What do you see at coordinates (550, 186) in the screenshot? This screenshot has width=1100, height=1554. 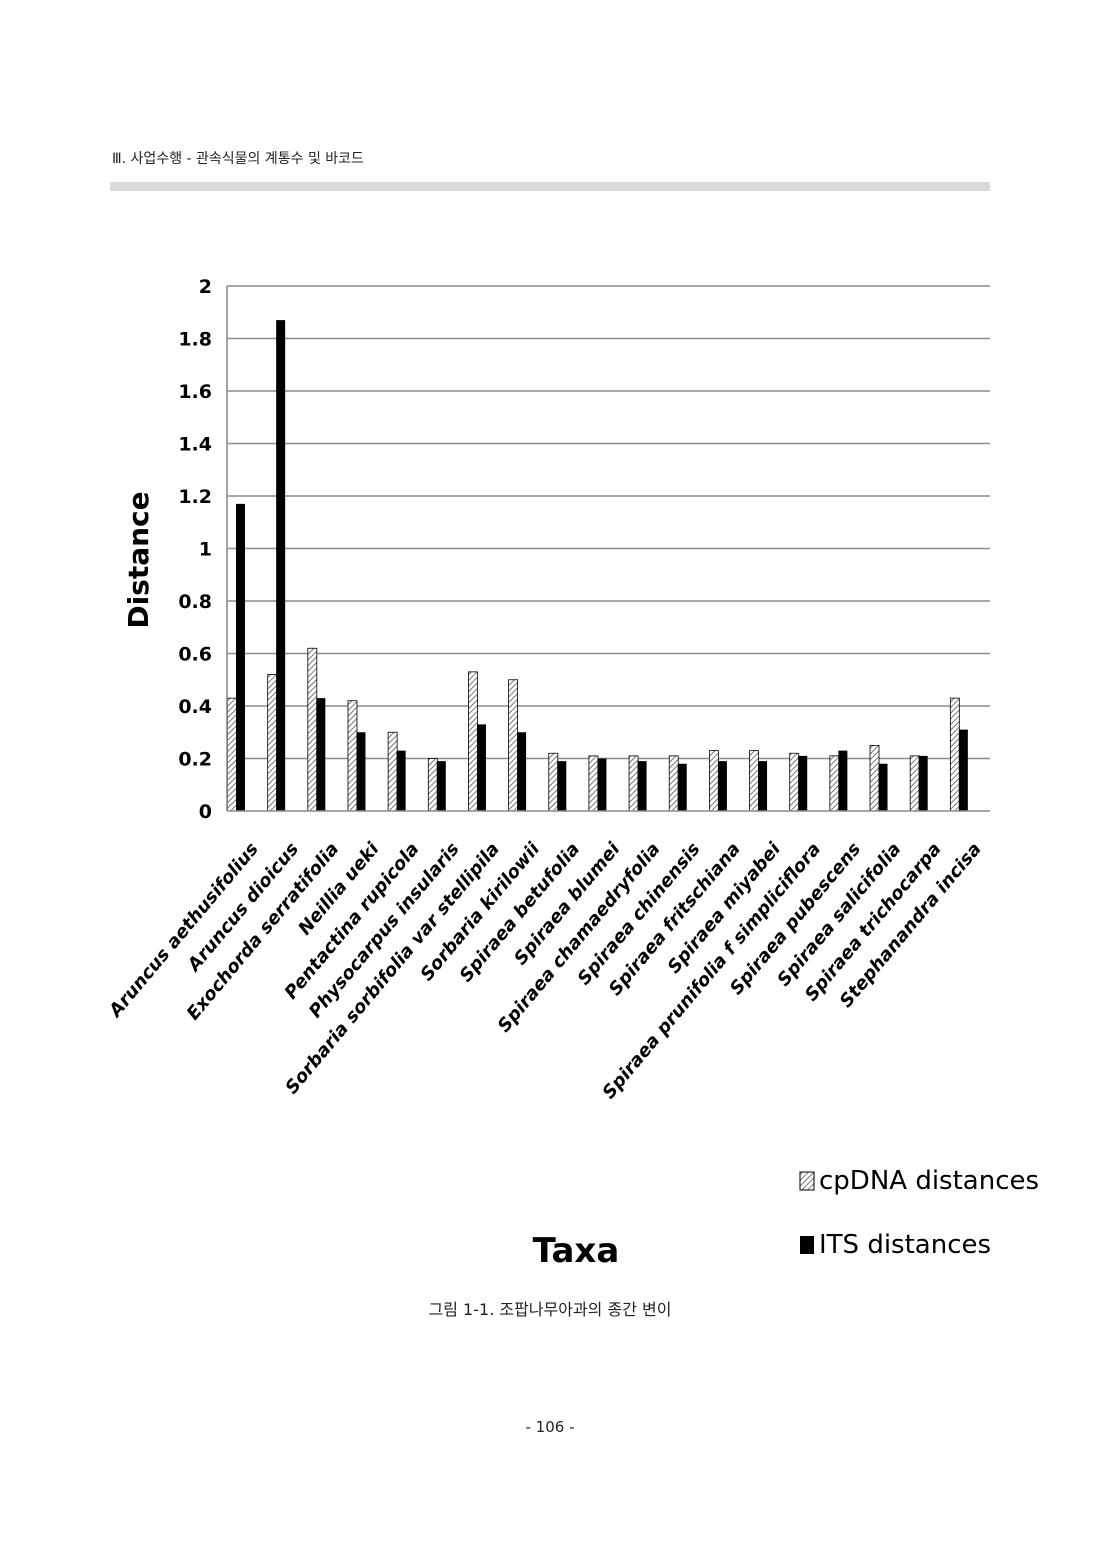 I see `header-divider` at bounding box center [550, 186].